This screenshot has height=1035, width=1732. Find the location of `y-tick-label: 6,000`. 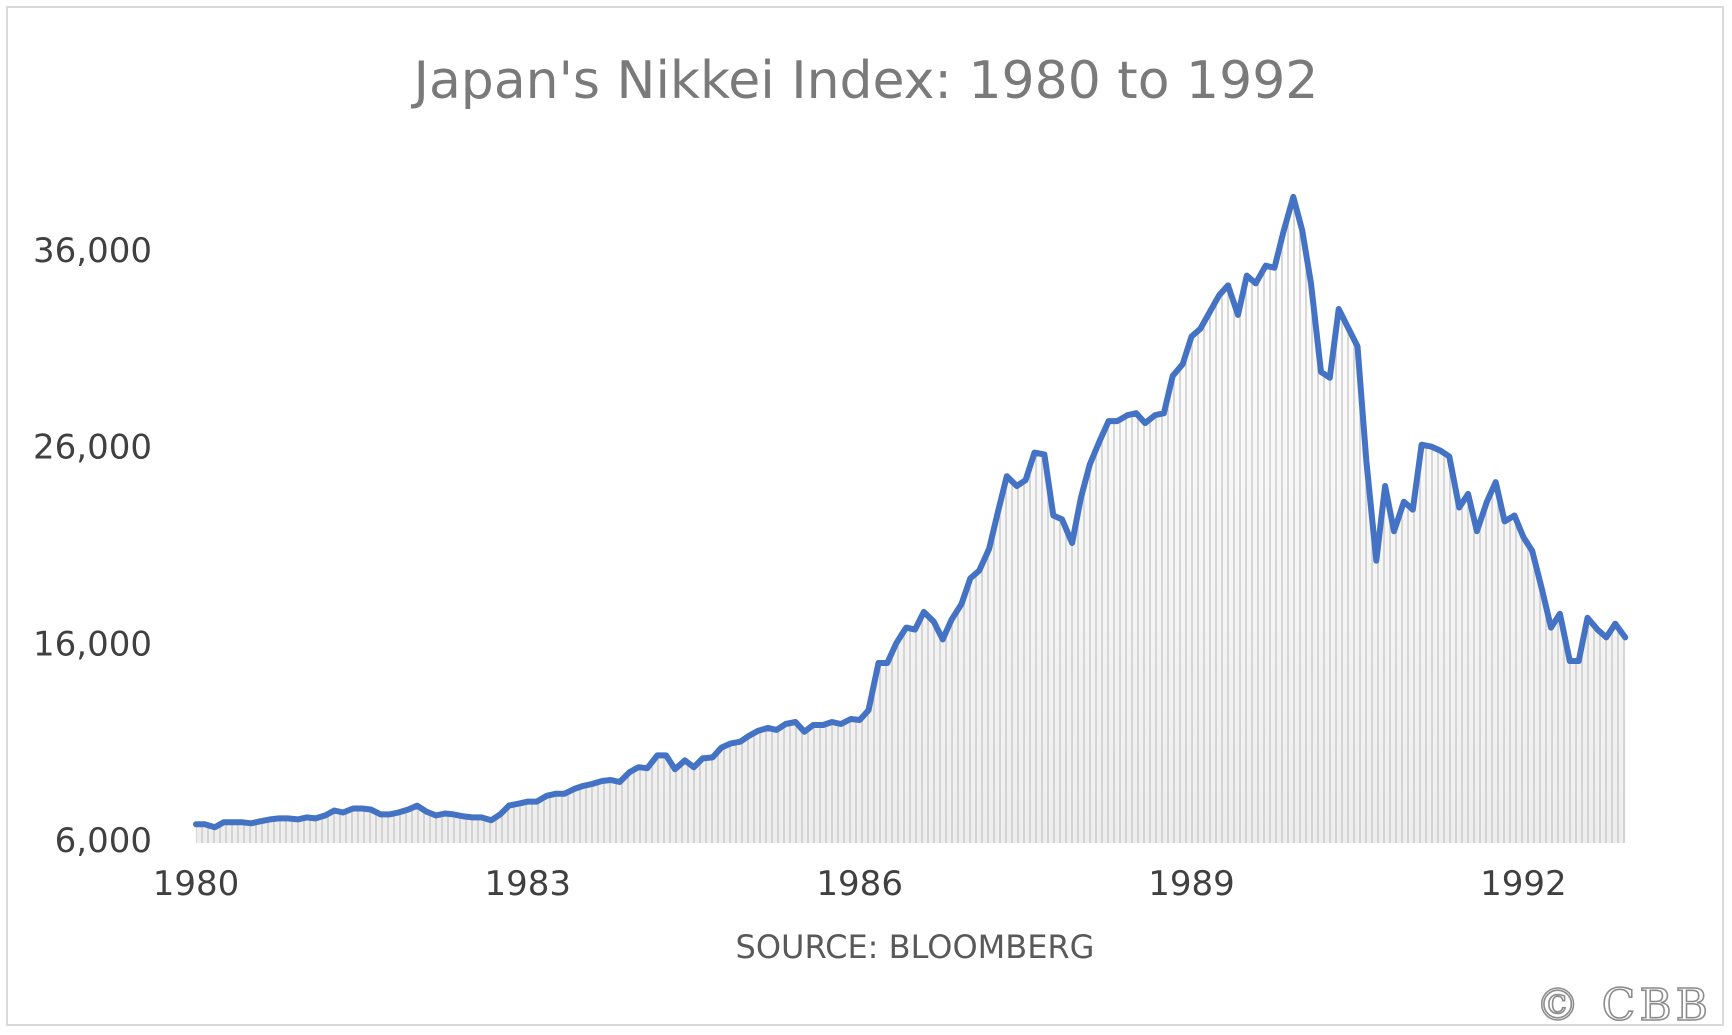

y-tick-label: 6,000 is located at coordinates (103, 841).